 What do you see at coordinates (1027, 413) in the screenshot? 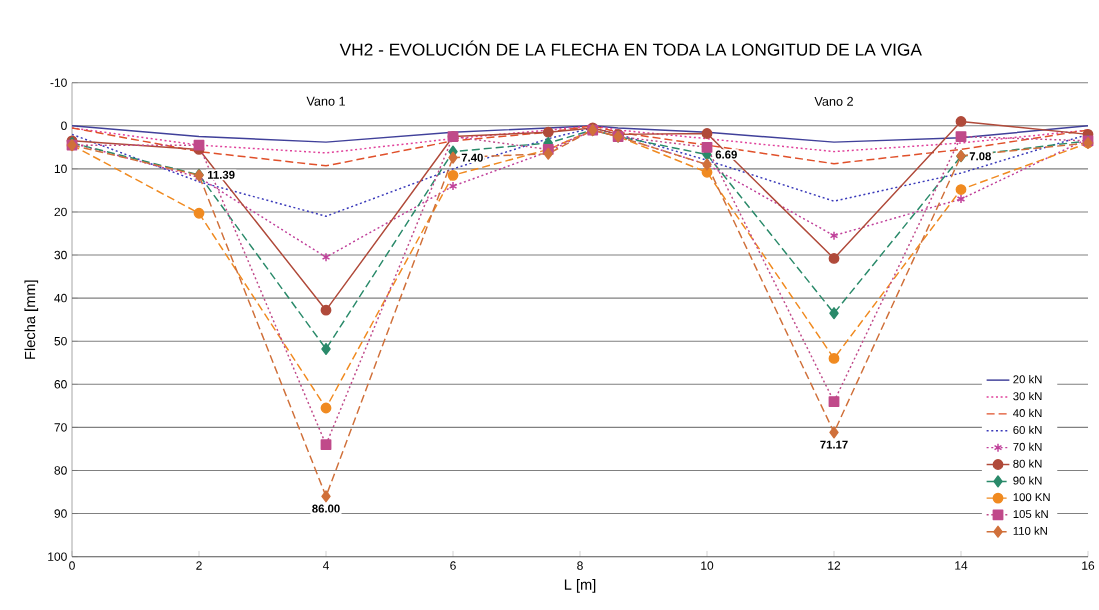
I see `legend-label: 40 kN` at bounding box center [1027, 413].